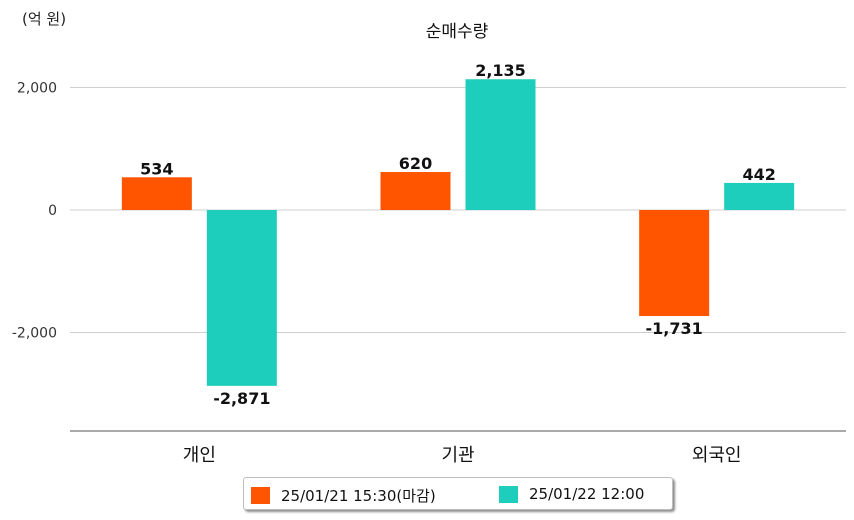 The width and height of the screenshot is (854, 520). Describe the element at coordinates (674, 328) in the screenshot. I see `data-label: -1,731` at that location.